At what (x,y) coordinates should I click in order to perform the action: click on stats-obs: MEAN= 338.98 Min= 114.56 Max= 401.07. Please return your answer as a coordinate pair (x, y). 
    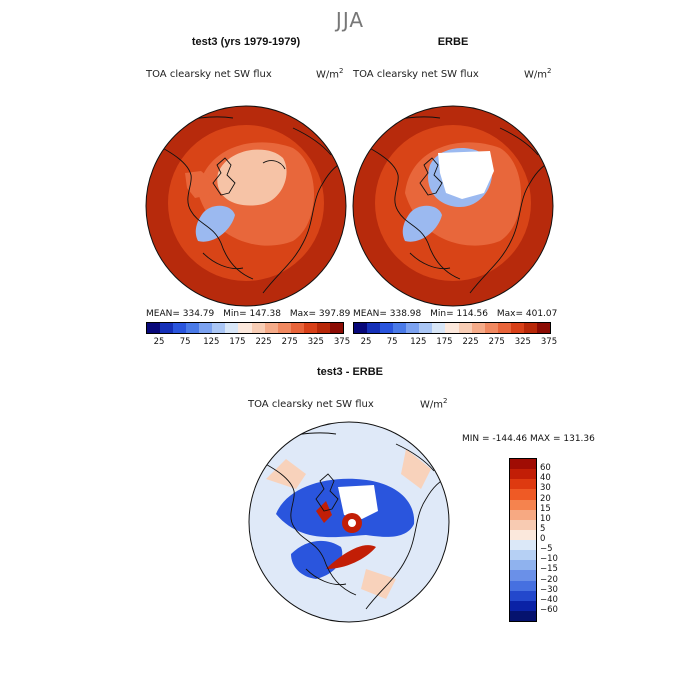
    Looking at the image, I should click on (458, 314).